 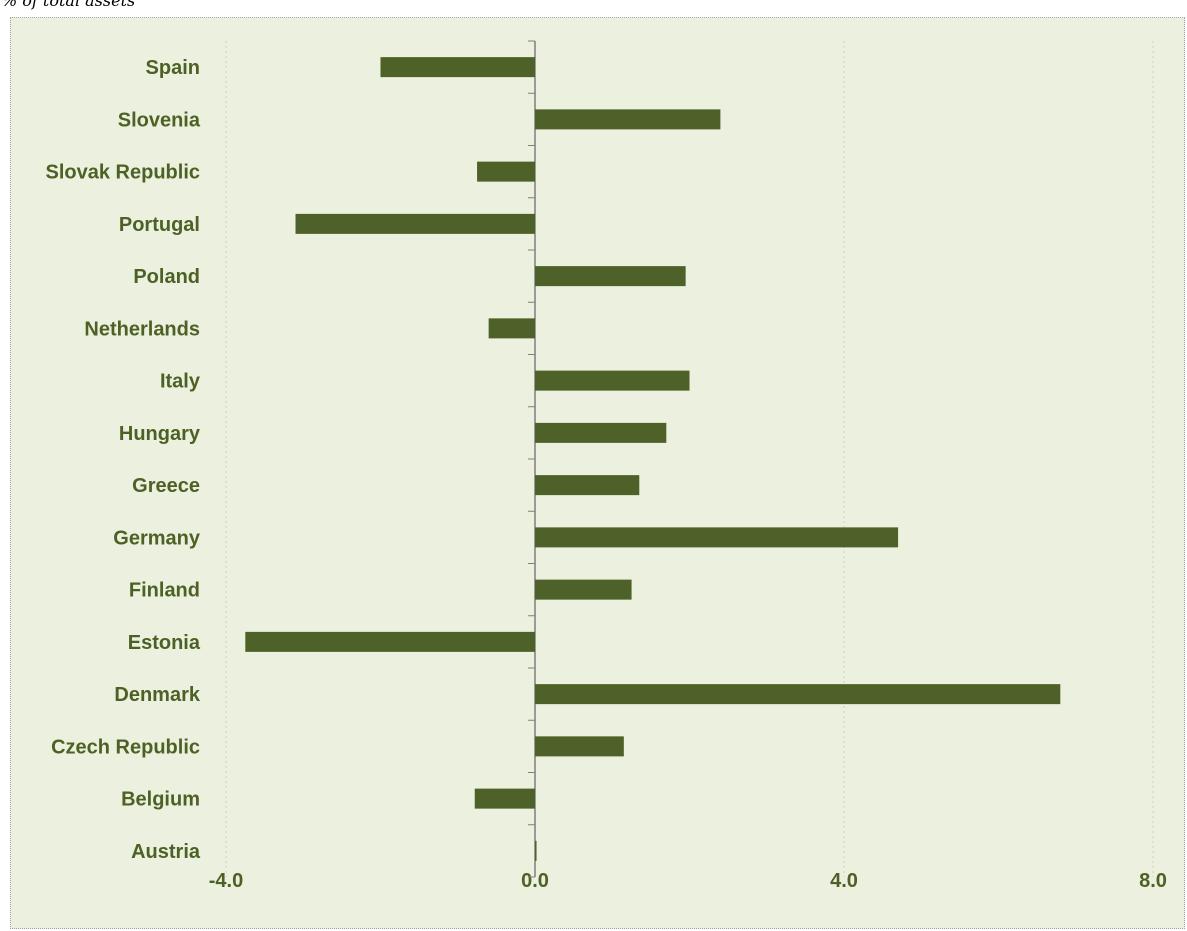 I want to click on unit-note: % of total assets, so click(x=69, y=5).